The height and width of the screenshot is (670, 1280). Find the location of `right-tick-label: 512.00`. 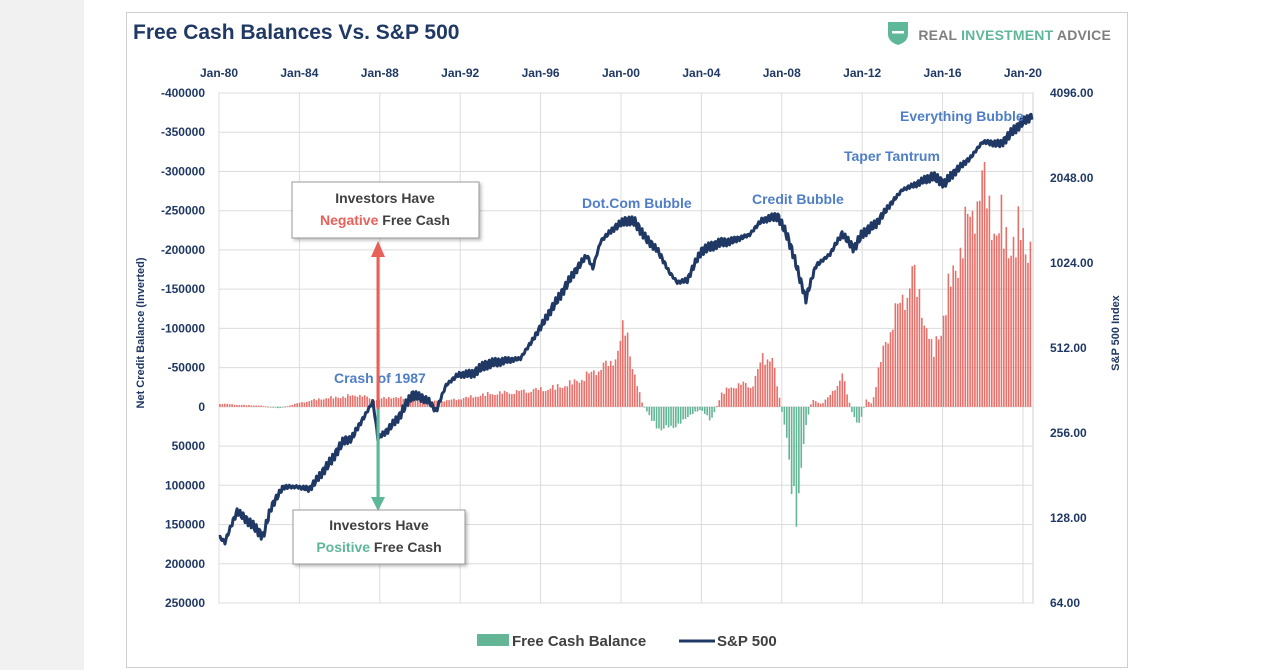

right-tick-label: 512.00 is located at coordinates (1068, 348).